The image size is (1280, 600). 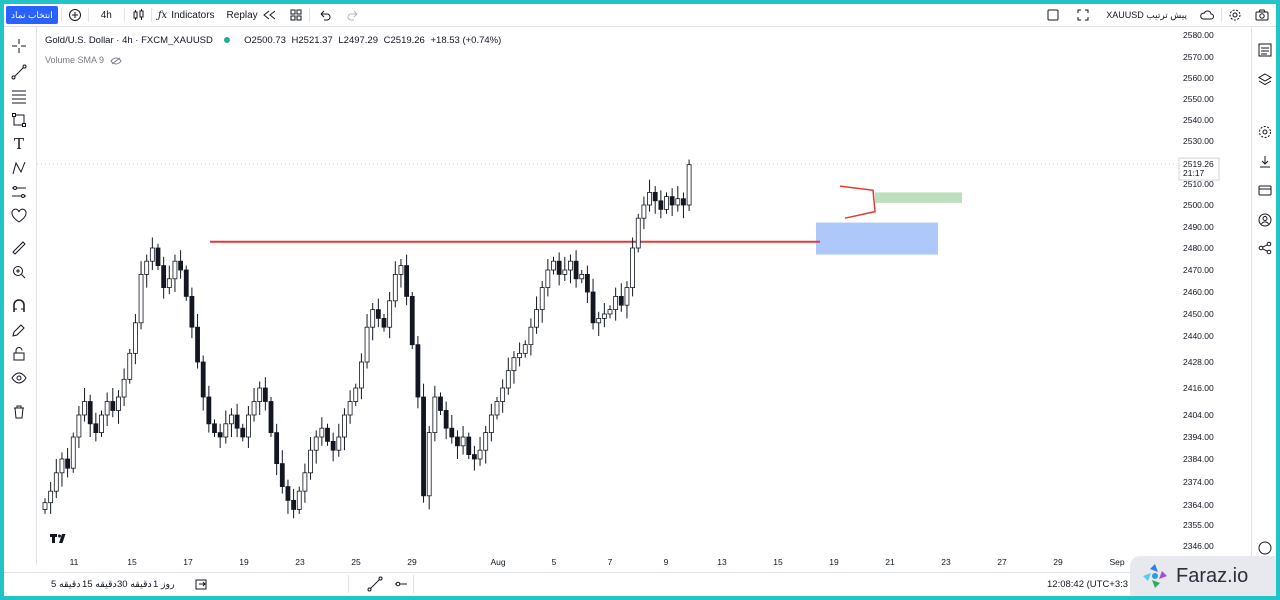 I want to click on settings-button, so click(x=1235, y=15).